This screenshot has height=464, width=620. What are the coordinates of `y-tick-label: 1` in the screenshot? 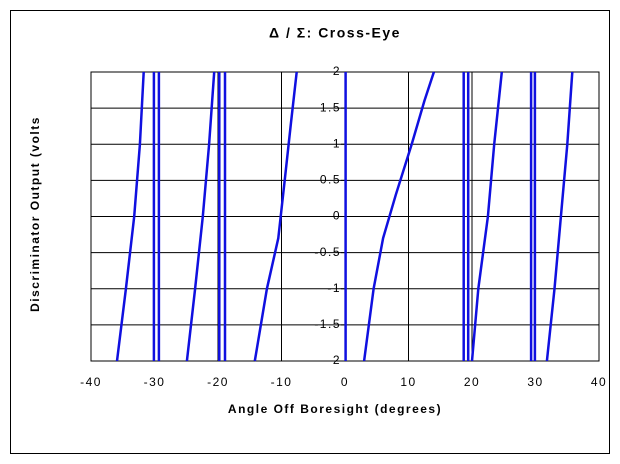 It's located at (337, 143).